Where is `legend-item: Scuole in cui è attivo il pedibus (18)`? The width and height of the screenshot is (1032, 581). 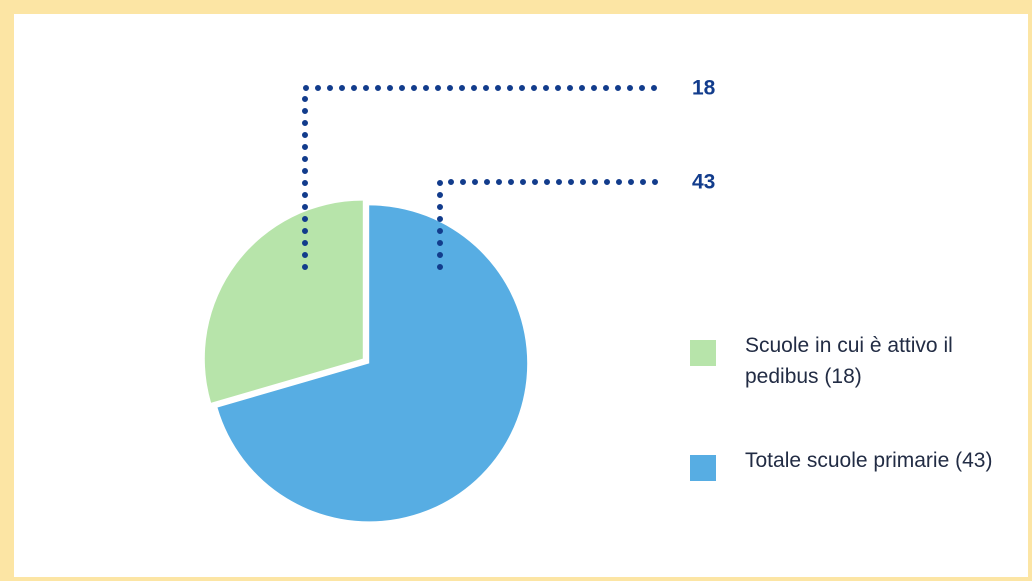
legend-item: Scuole in cui è attivo il pedibus (18) is located at coordinates (842, 361).